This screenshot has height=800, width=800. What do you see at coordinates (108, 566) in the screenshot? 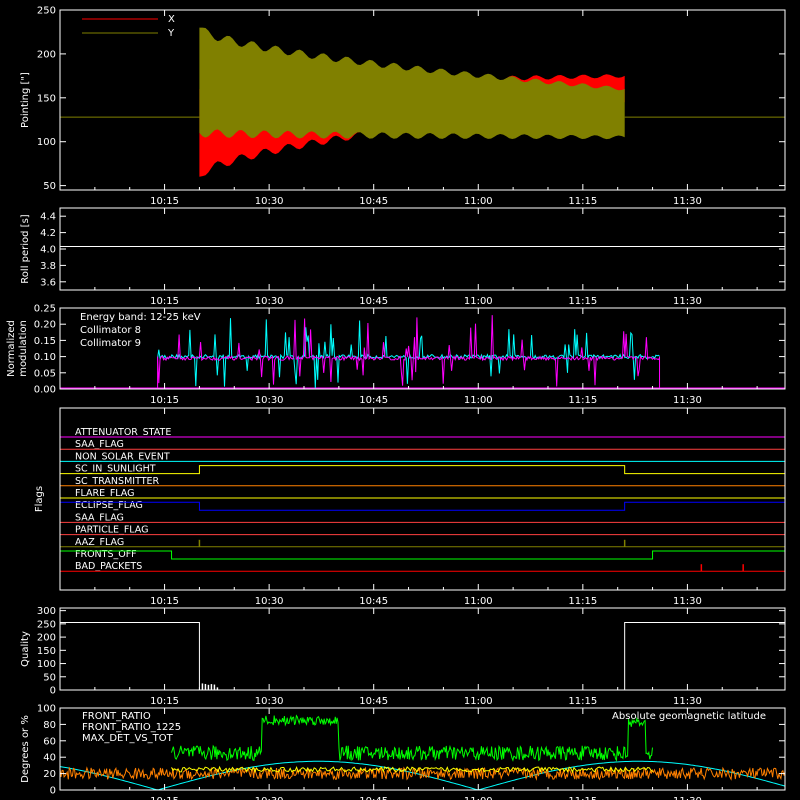
I see `flag-label-bad-packets: BAD_PACKETS` at bounding box center [108, 566].